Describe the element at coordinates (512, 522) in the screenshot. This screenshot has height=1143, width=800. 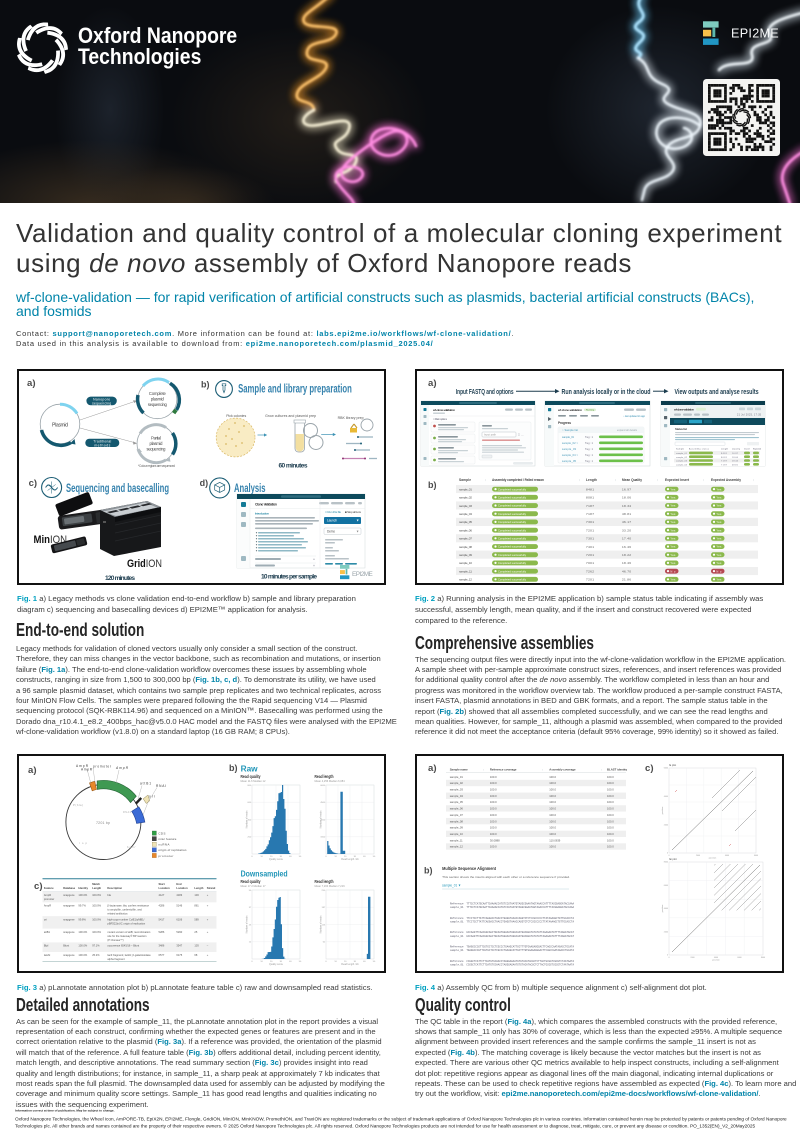
I see `svg-text: Completed successfully` at that location.